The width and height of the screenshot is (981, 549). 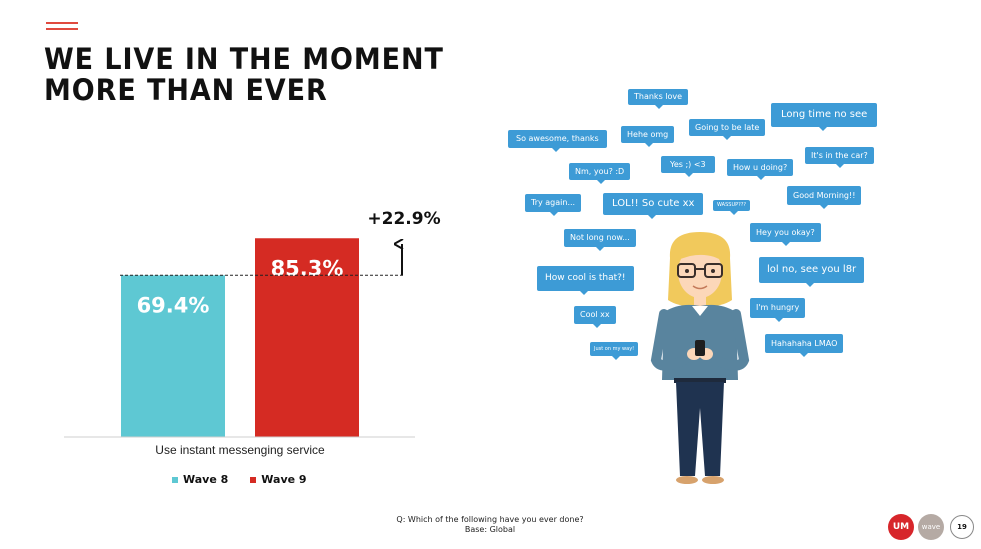 What do you see at coordinates (403, 219) in the screenshot?
I see `change-annotation: +22.9%` at bounding box center [403, 219].